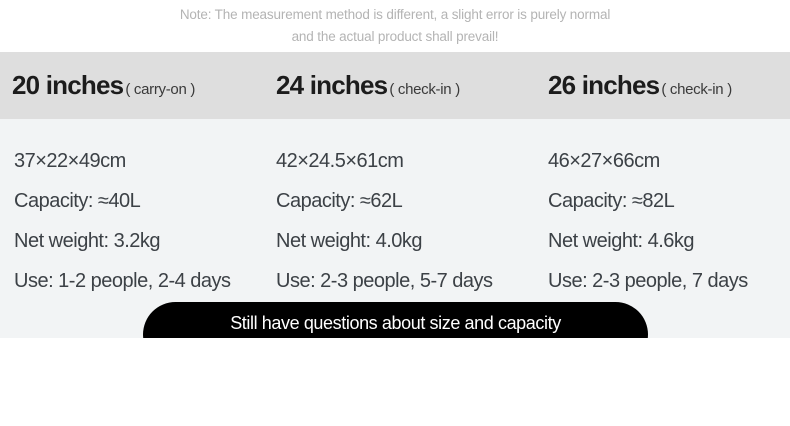 This screenshot has height=426, width=790. Describe the element at coordinates (160, 89) in the screenshot. I see `size-subtitle-20: ( carry-on )` at that location.